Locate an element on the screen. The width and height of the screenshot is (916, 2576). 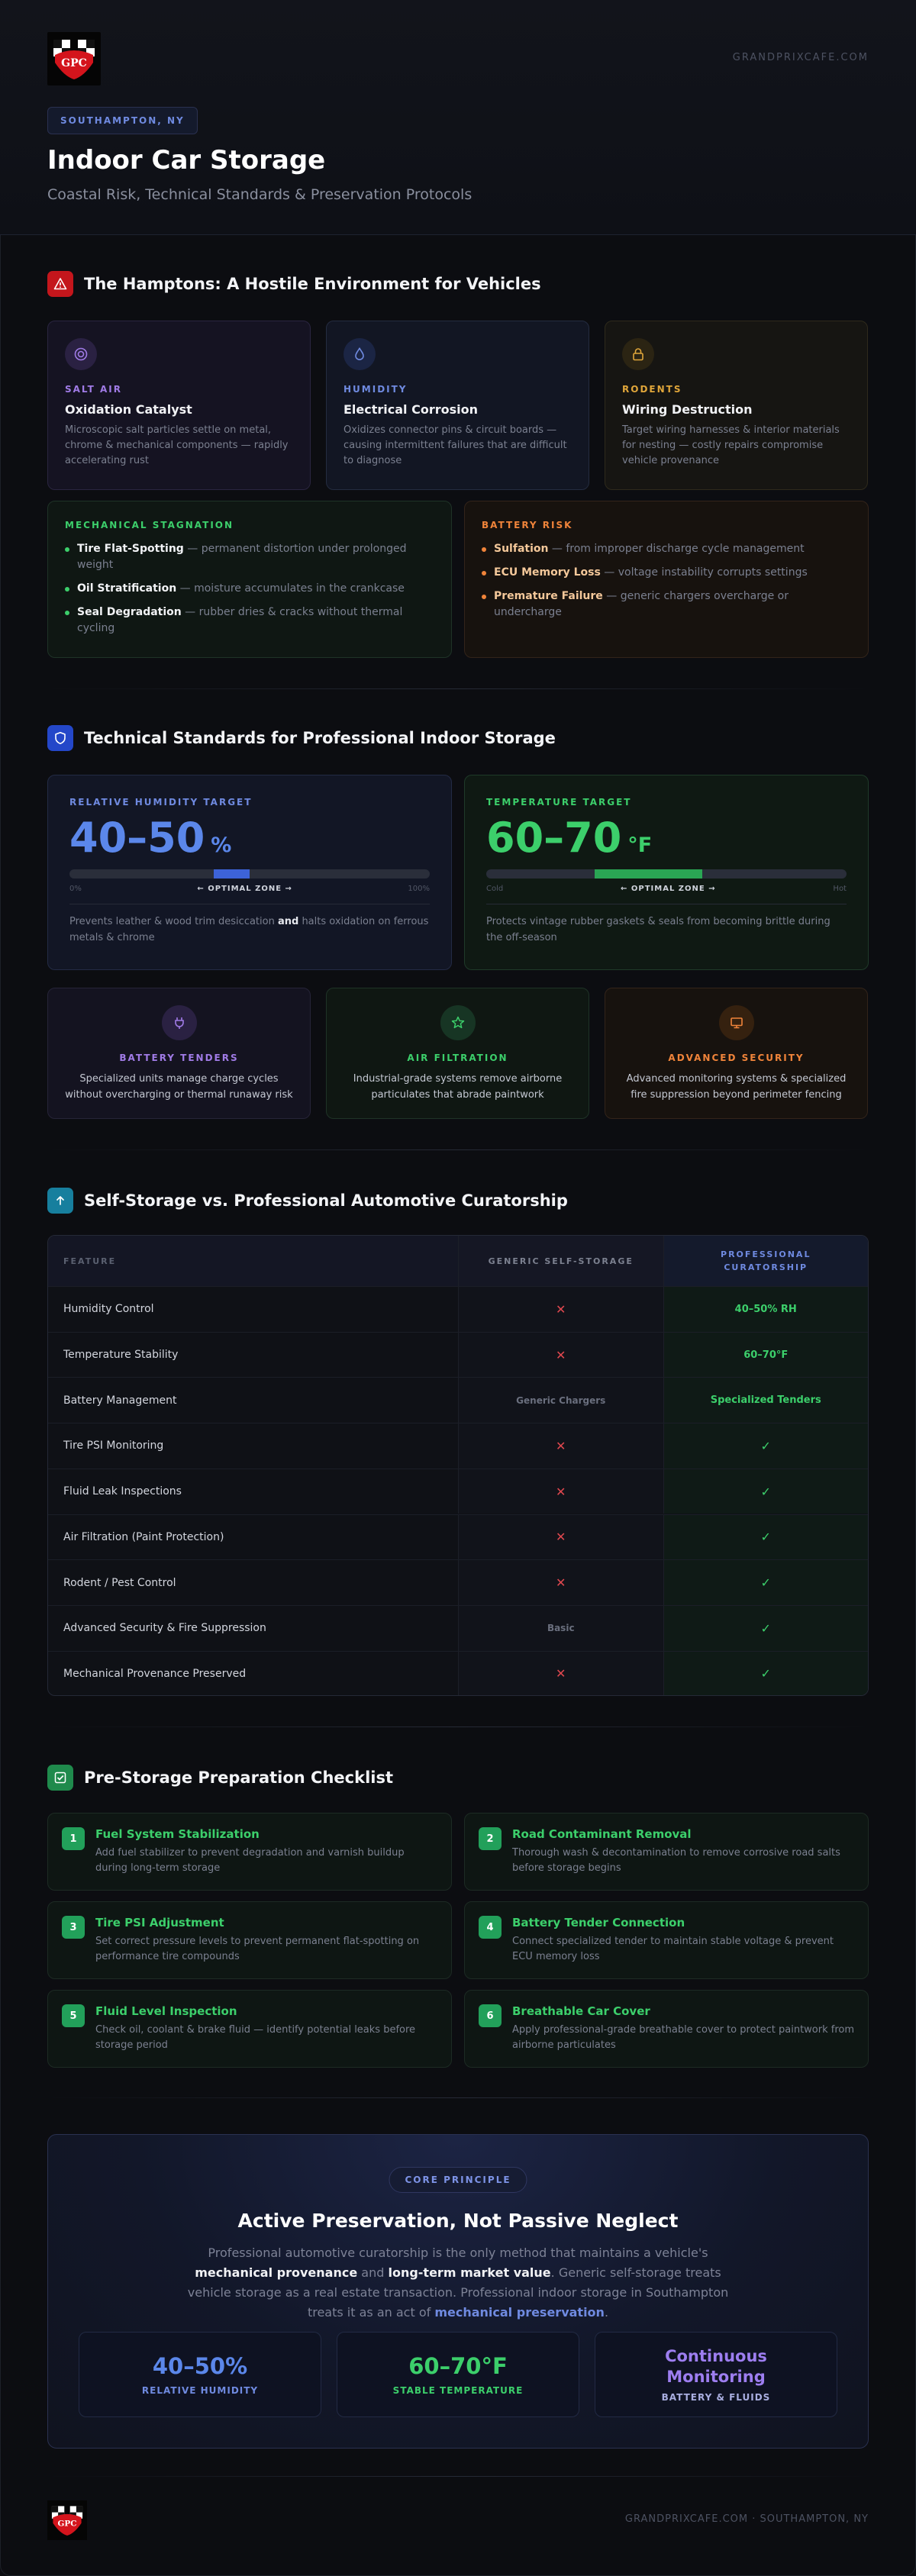
risk-kicker: HUMIDITY is located at coordinates (376, 389).